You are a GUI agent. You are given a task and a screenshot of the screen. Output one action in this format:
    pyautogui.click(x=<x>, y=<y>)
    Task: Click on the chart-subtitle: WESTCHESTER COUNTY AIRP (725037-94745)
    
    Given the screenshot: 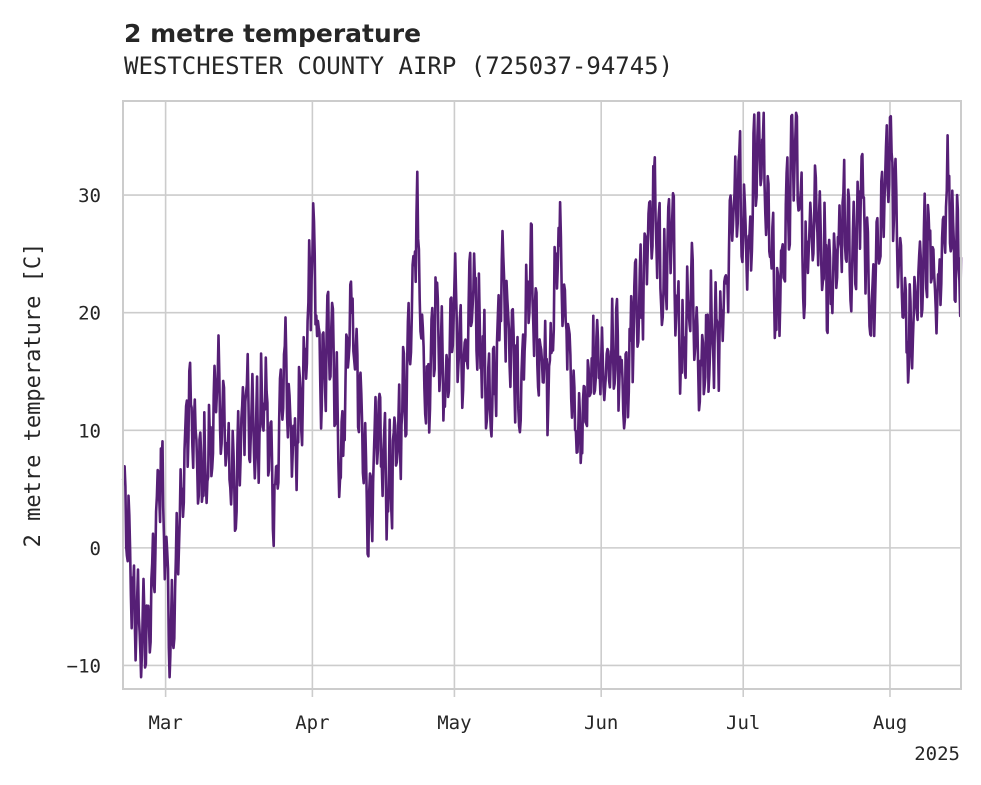 What is the action you would take?
    pyautogui.click(x=398, y=66)
    